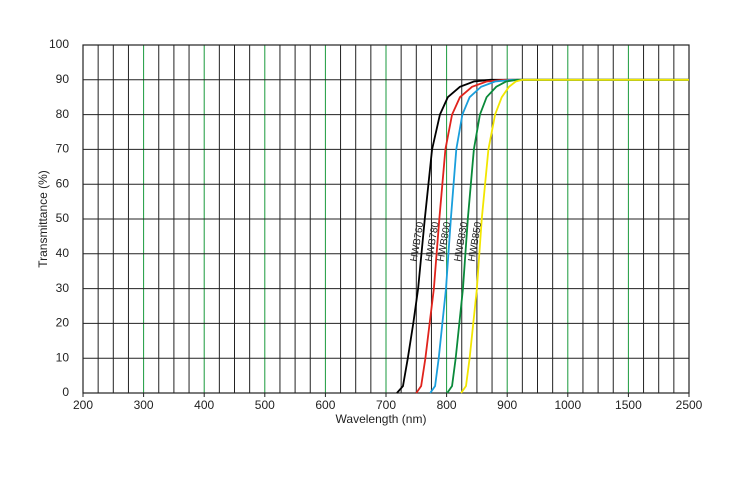 The image size is (750, 478). What do you see at coordinates (628, 405) in the screenshot?
I see `x-tick-label: 1500` at bounding box center [628, 405].